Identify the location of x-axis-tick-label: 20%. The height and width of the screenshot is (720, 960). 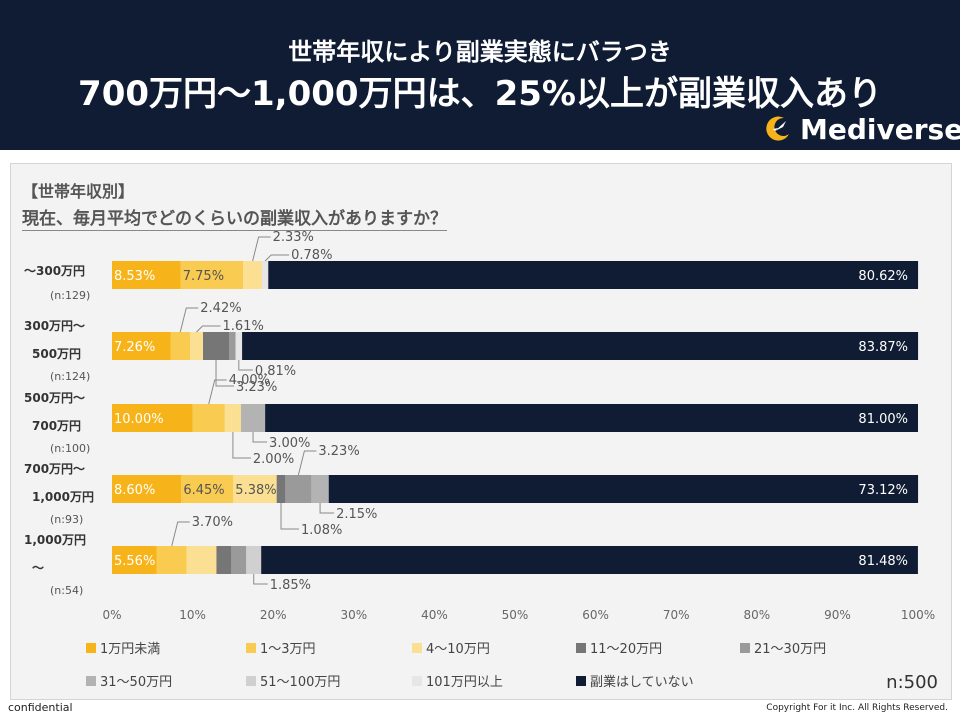
(273, 615).